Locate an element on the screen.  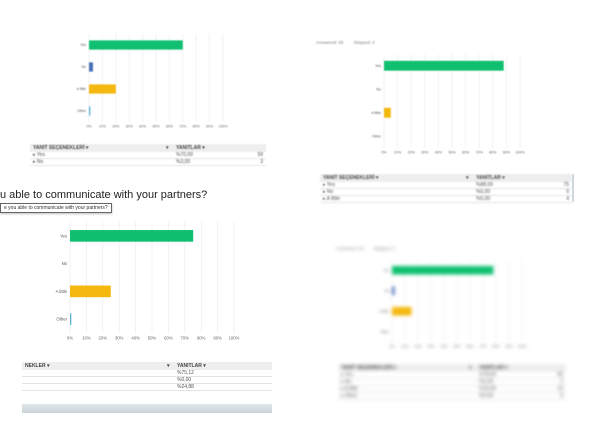
row-count: 66 is located at coordinates (560, 375).